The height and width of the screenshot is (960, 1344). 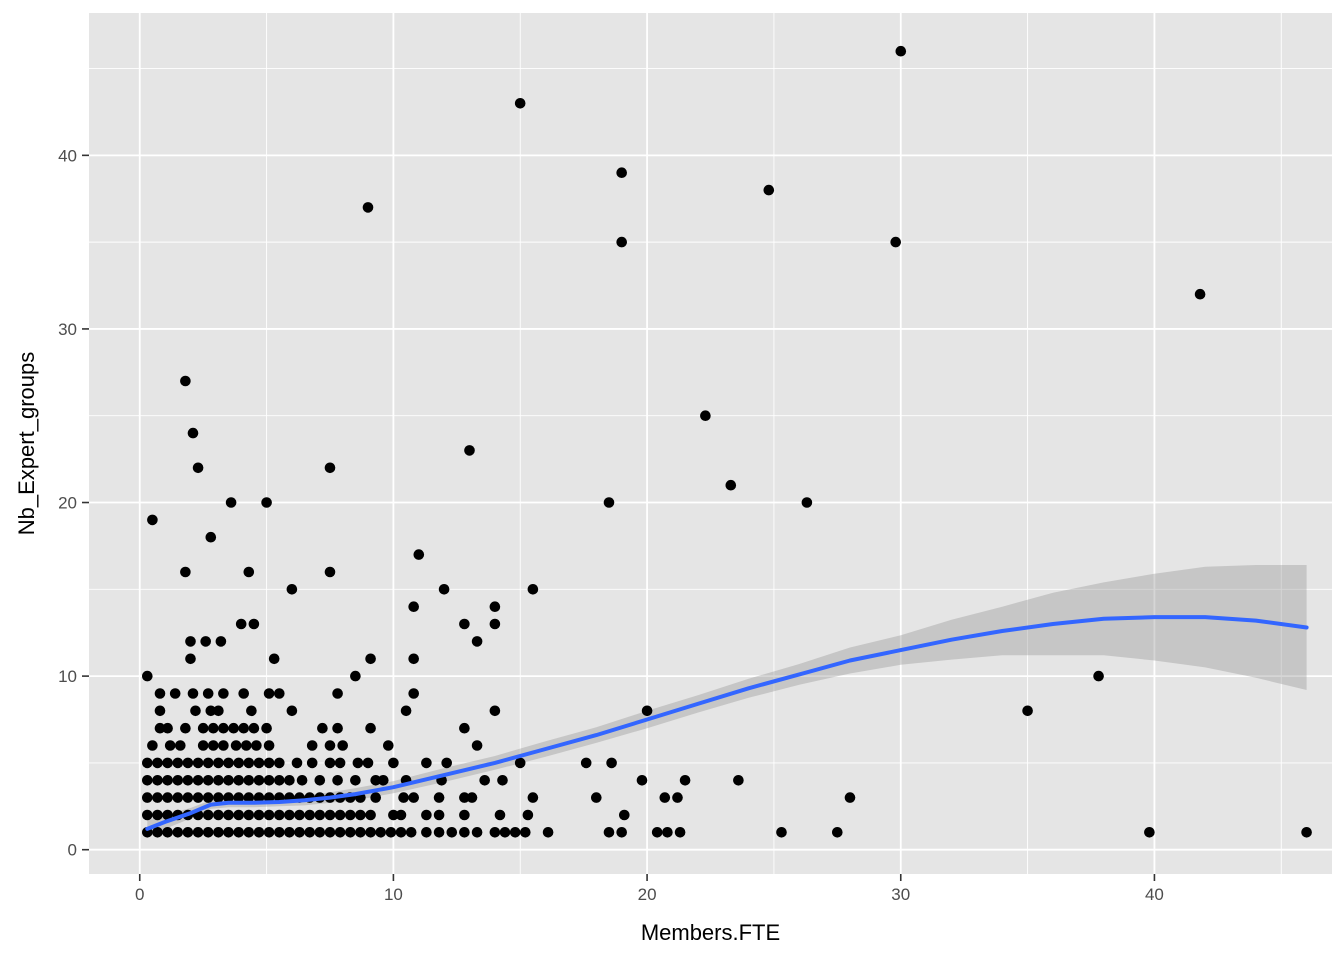 What do you see at coordinates (72, 850) in the screenshot?
I see `y-tick-label: 0` at bounding box center [72, 850].